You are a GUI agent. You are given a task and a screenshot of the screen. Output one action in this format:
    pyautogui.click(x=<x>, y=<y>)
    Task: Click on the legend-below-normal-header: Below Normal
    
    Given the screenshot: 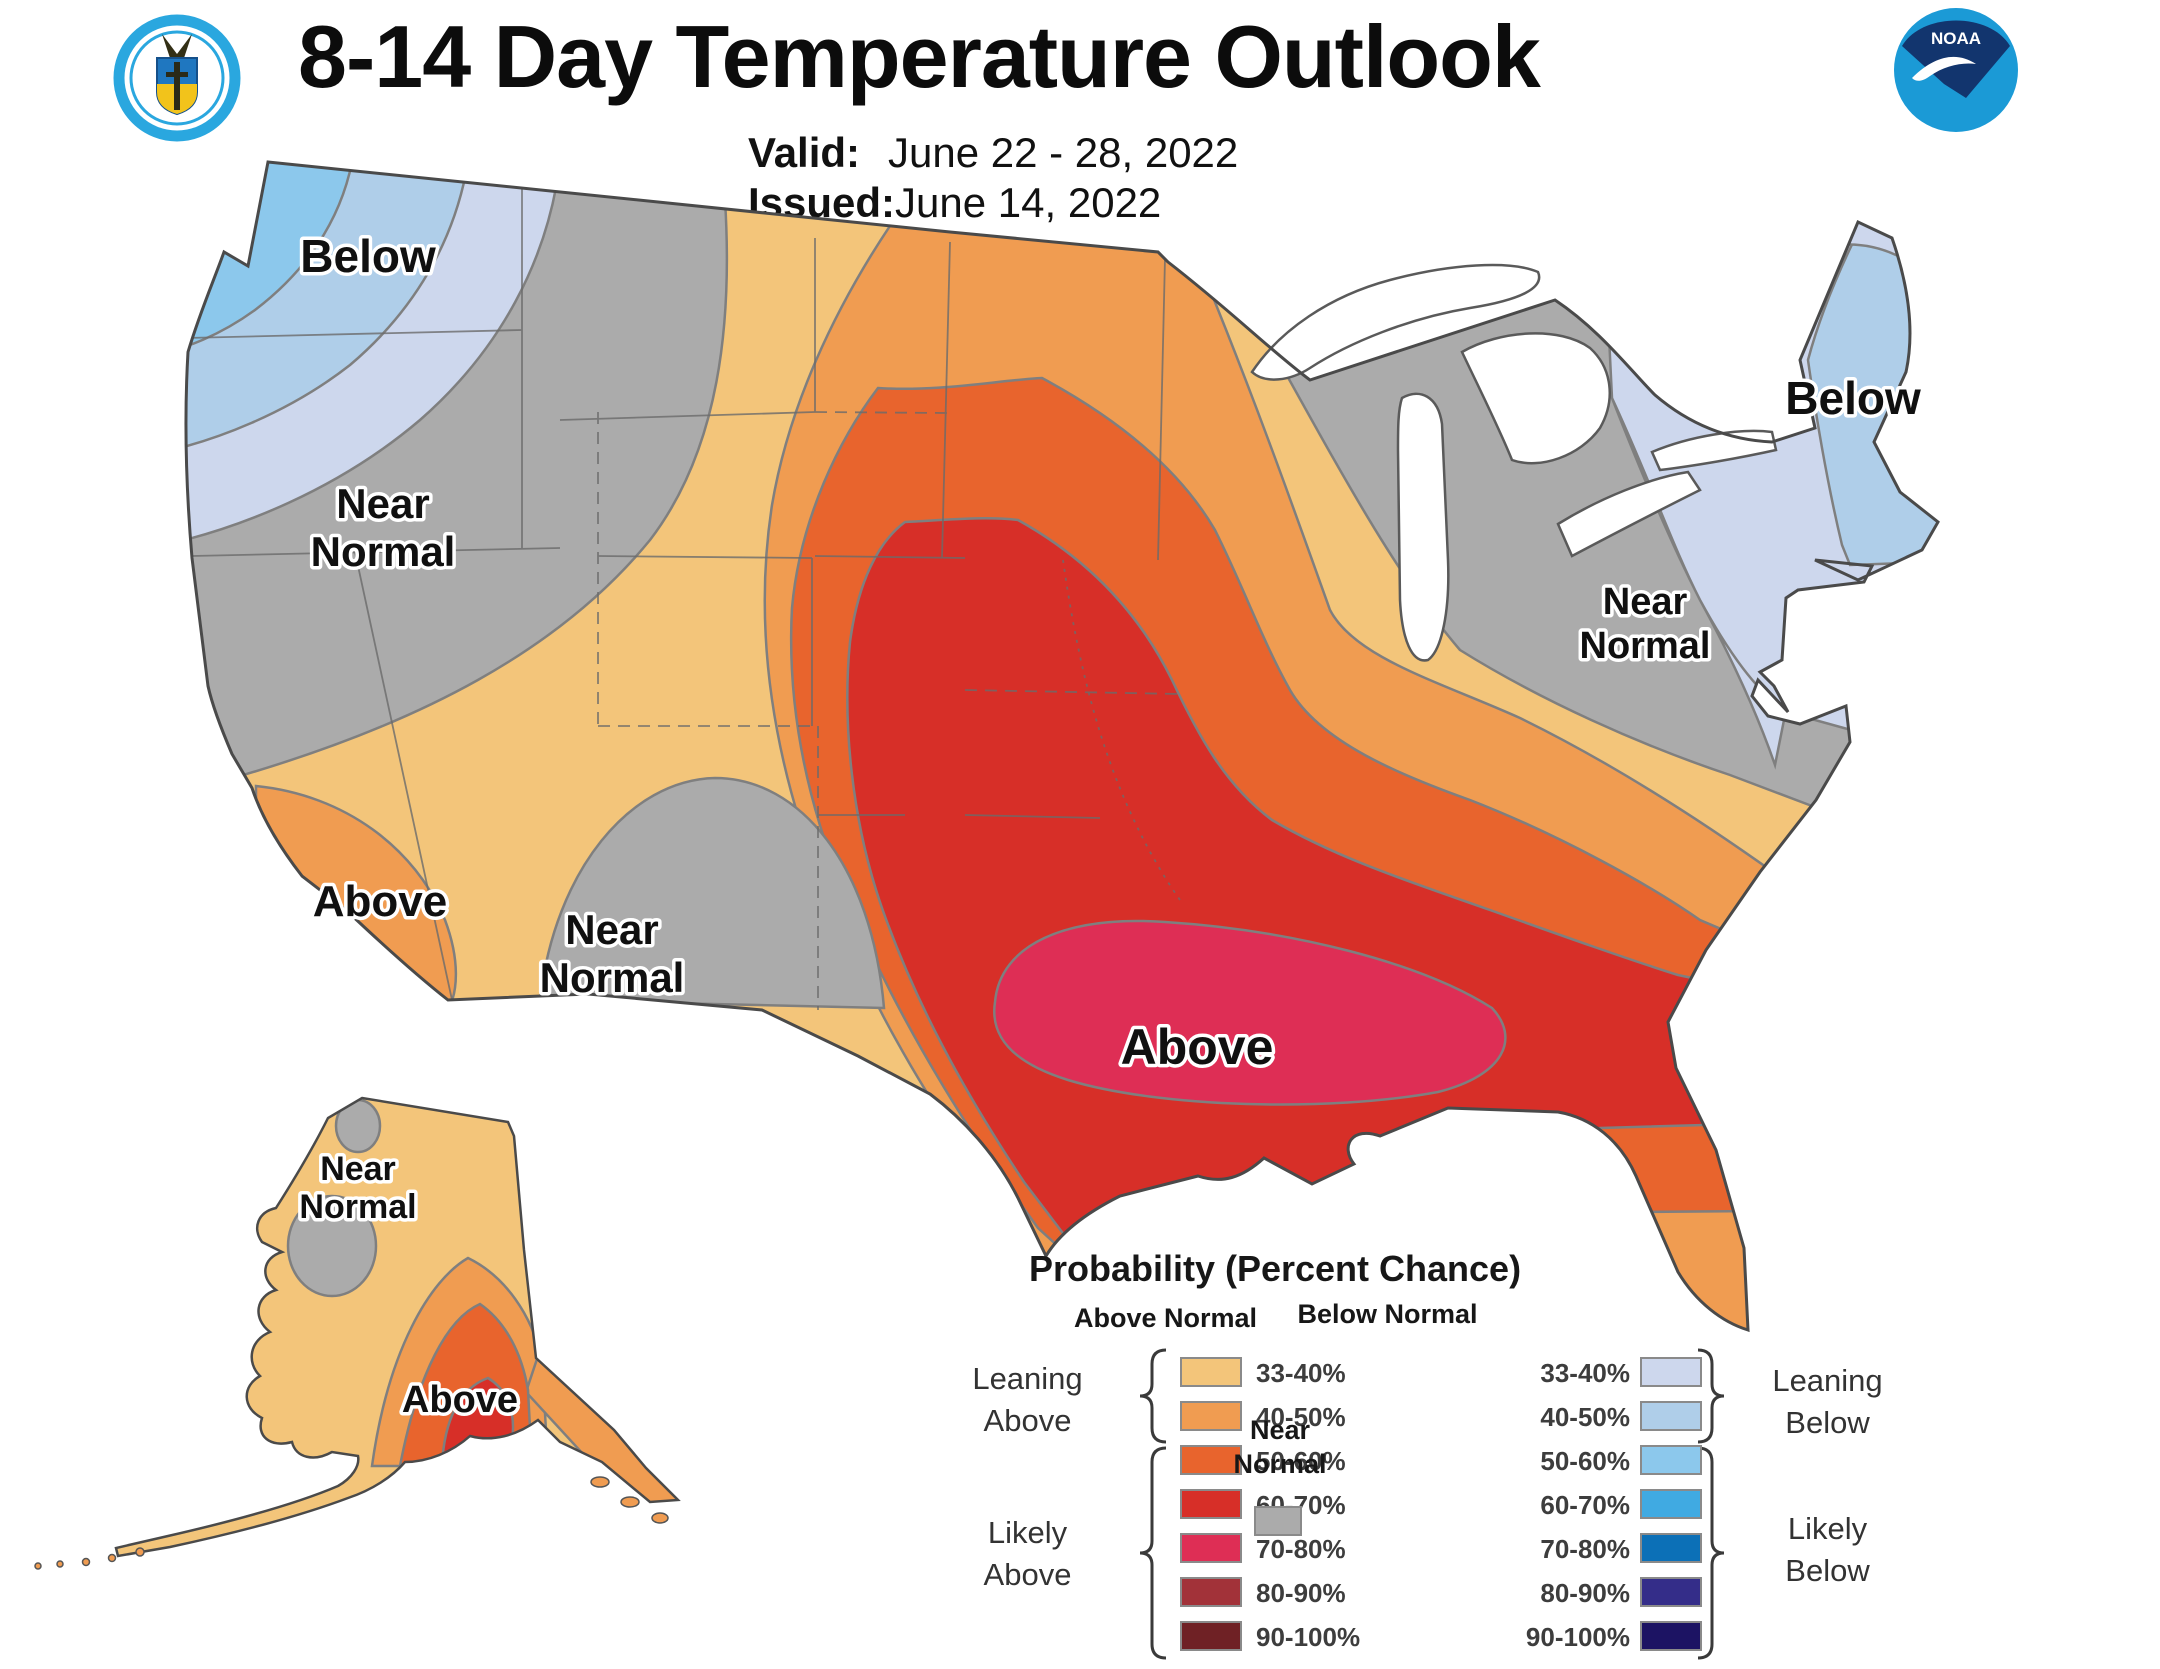 What is the action you would take?
    pyautogui.click(x=1387, y=1314)
    